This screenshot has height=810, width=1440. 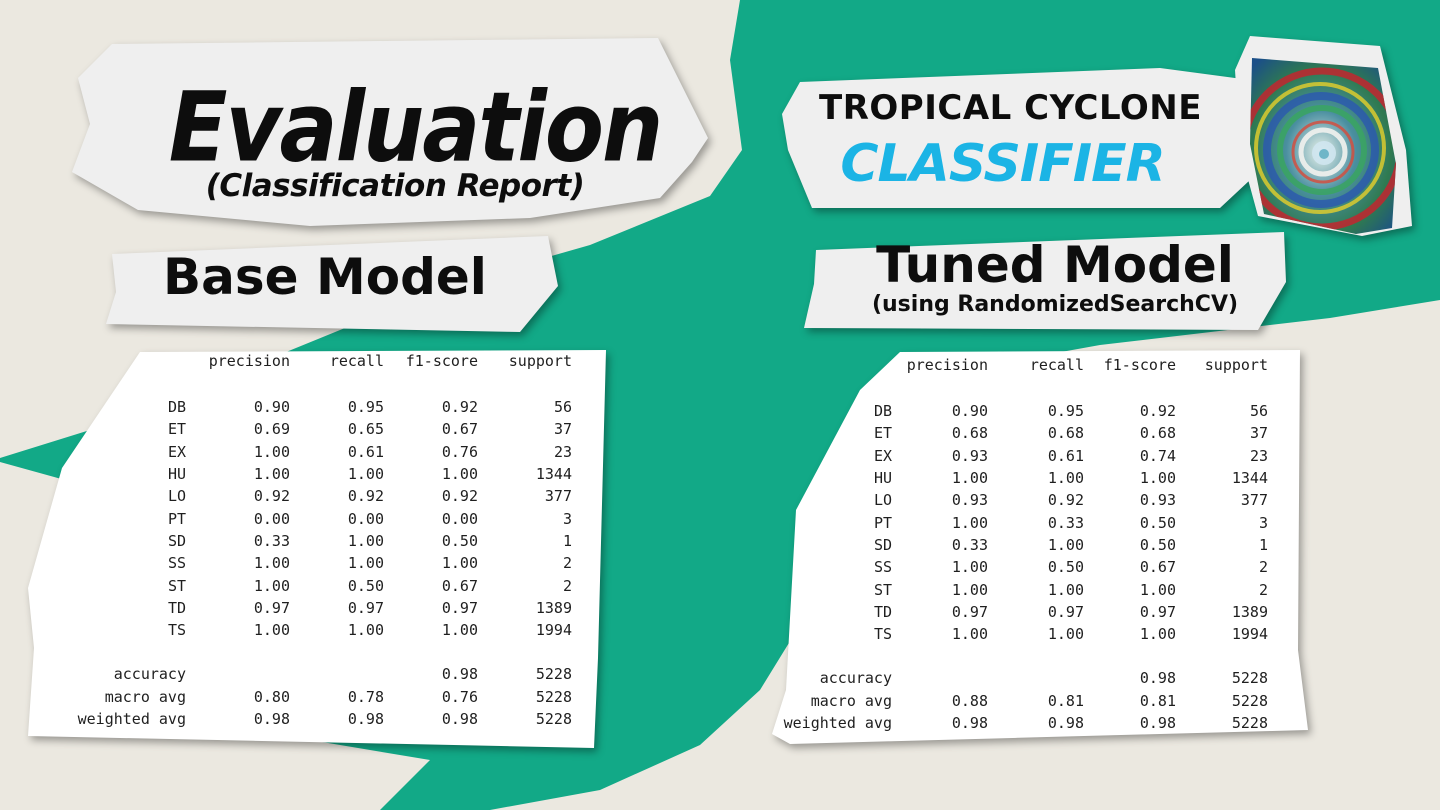 I want to click on brand-paper, so click(x=1016, y=138).